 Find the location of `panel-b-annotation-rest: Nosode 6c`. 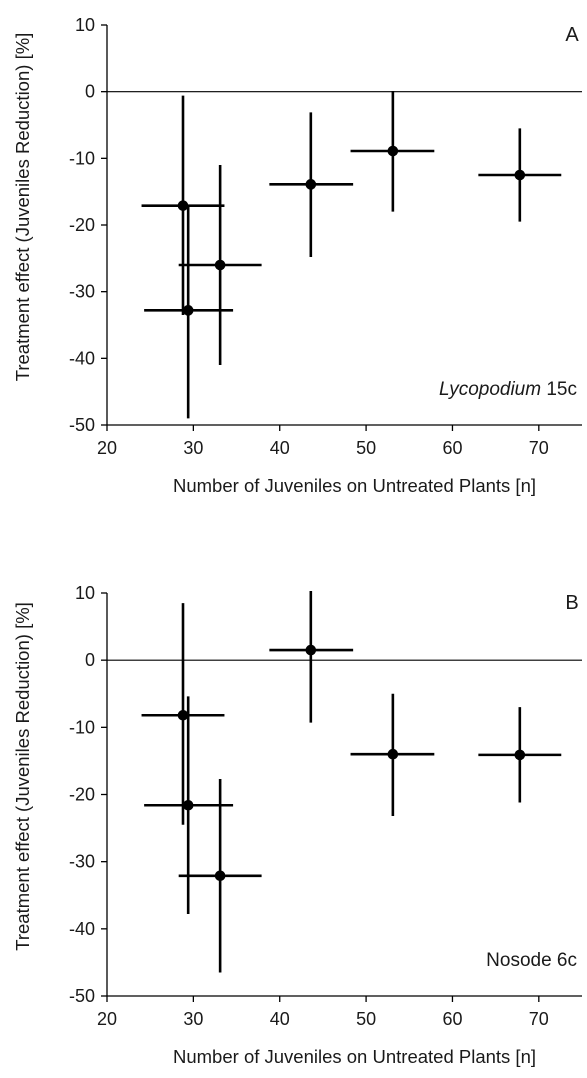

panel-b-annotation-rest: Nosode 6c is located at coordinates (531, 960).